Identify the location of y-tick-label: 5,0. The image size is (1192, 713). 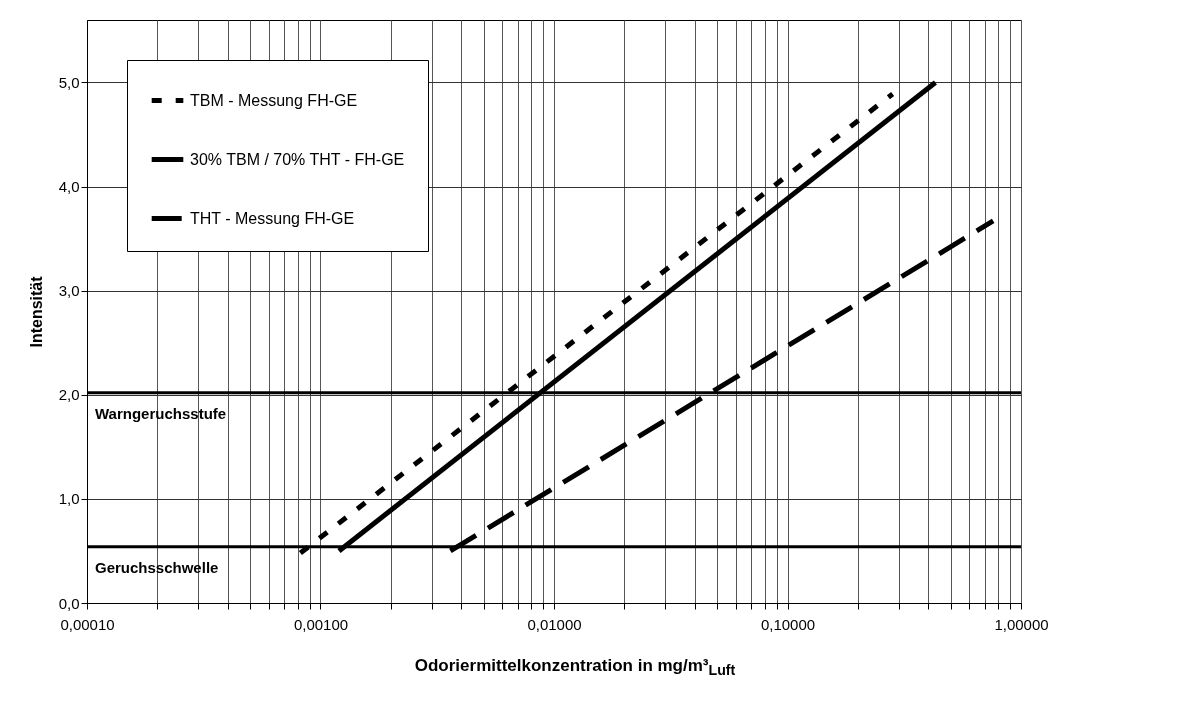
(69, 82).